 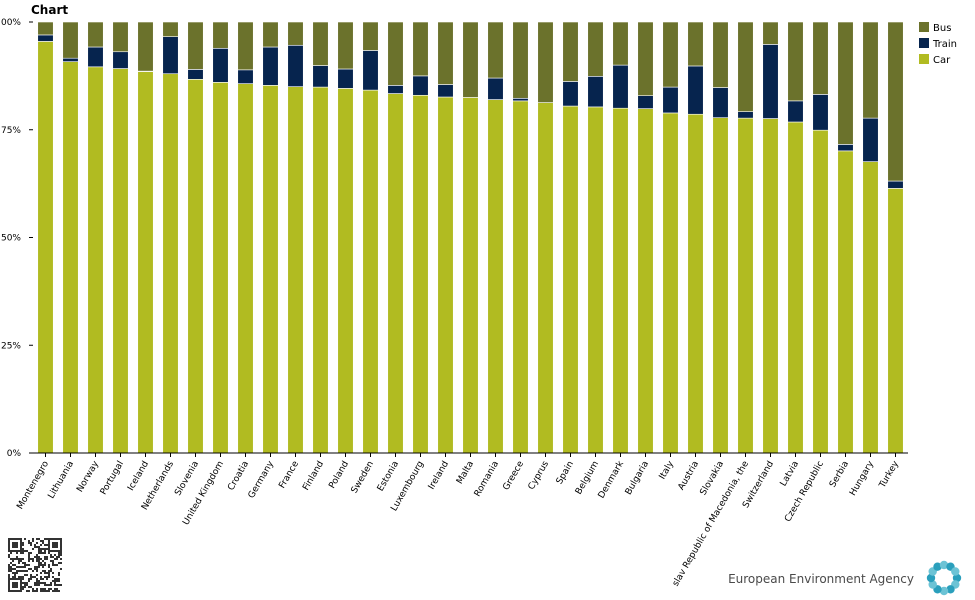 I want to click on bar-train-spain, so click(x=570, y=94).